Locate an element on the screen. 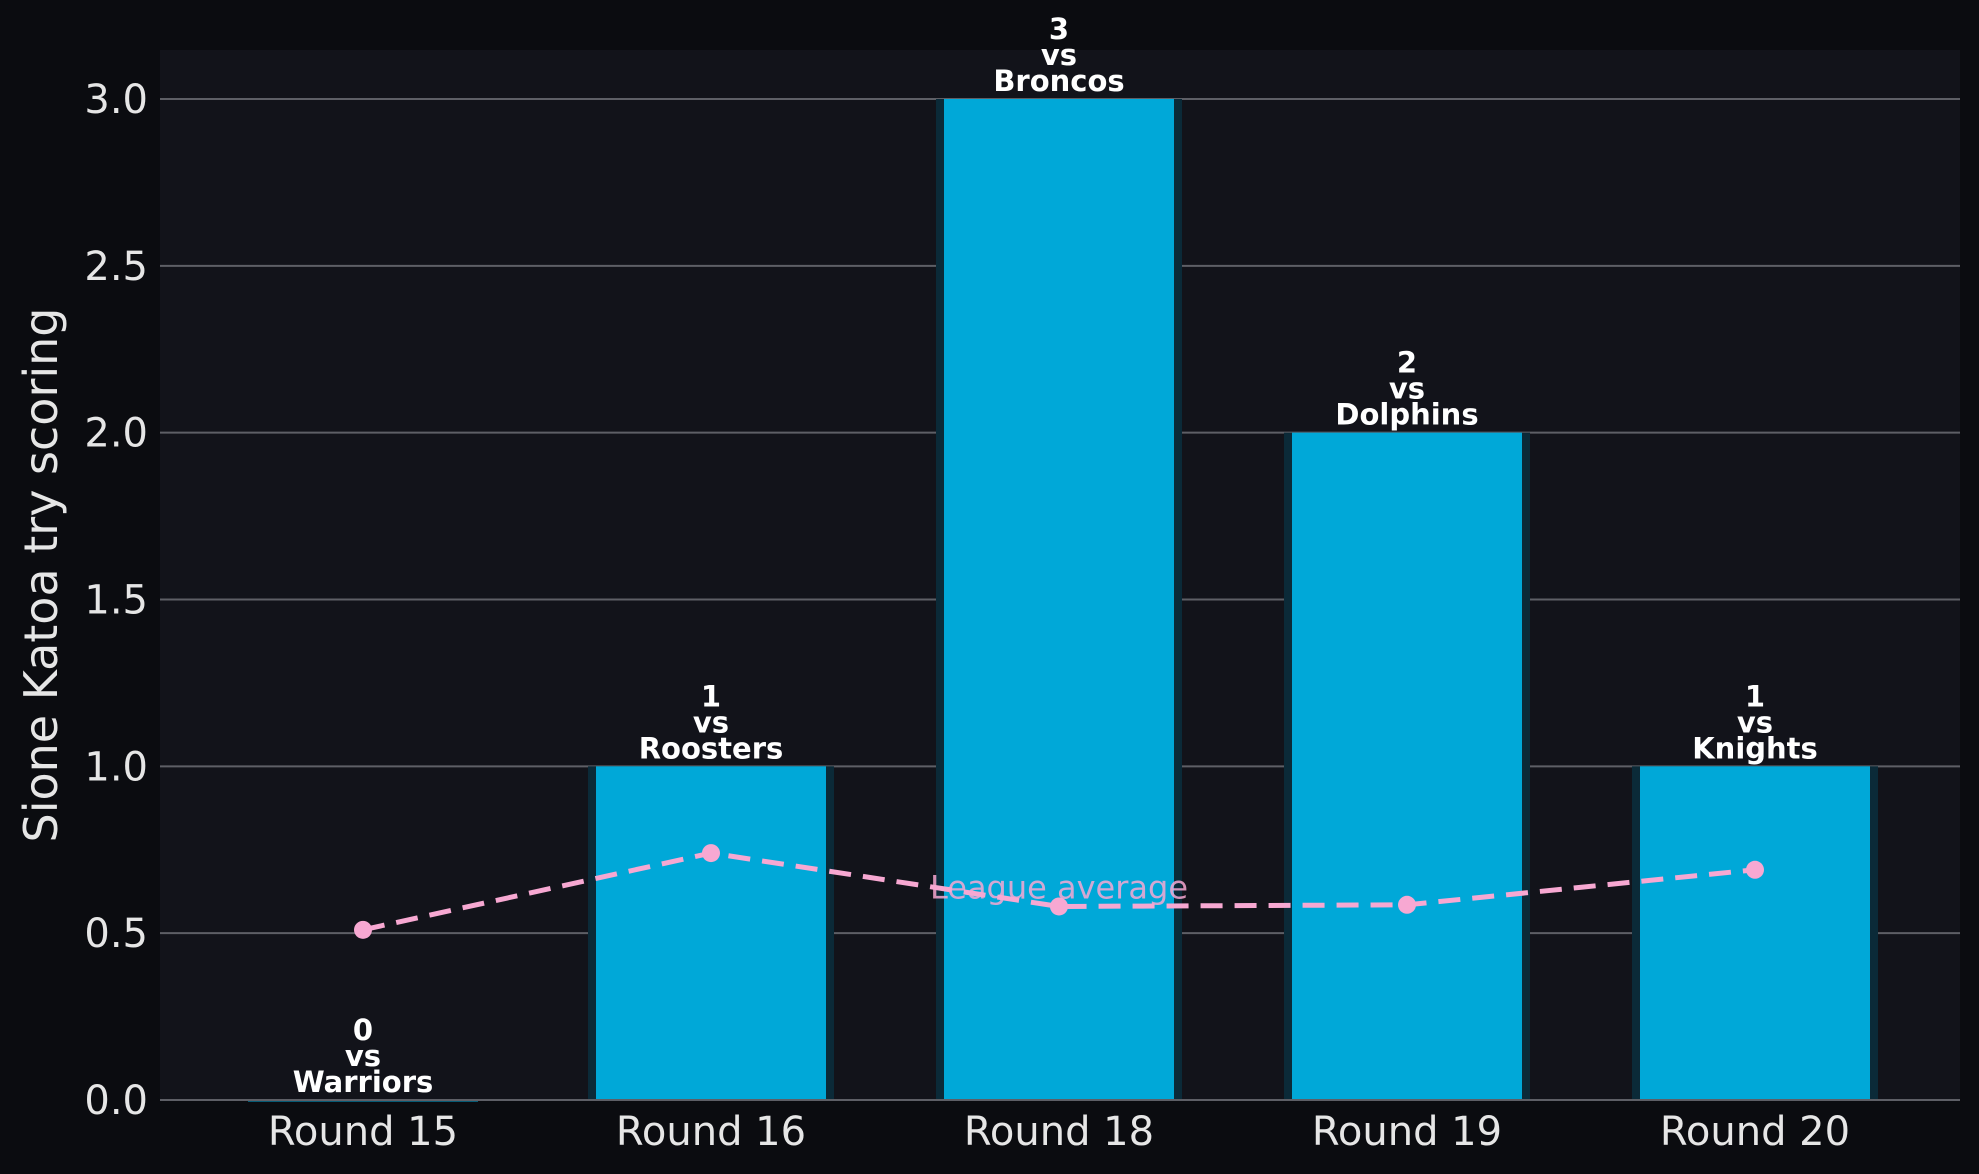  bar-value-label: 2 is located at coordinates (1407, 363).